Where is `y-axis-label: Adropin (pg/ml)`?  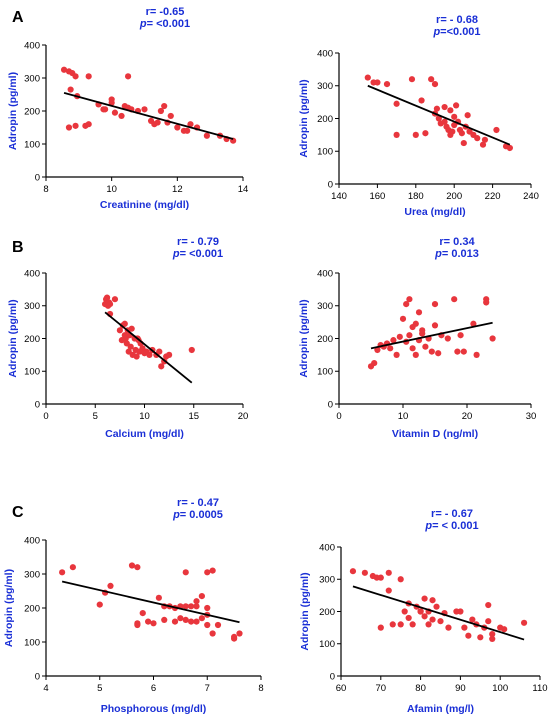 y-axis-label: Adropin (pg/ml) is located at coordinates (305, 611).